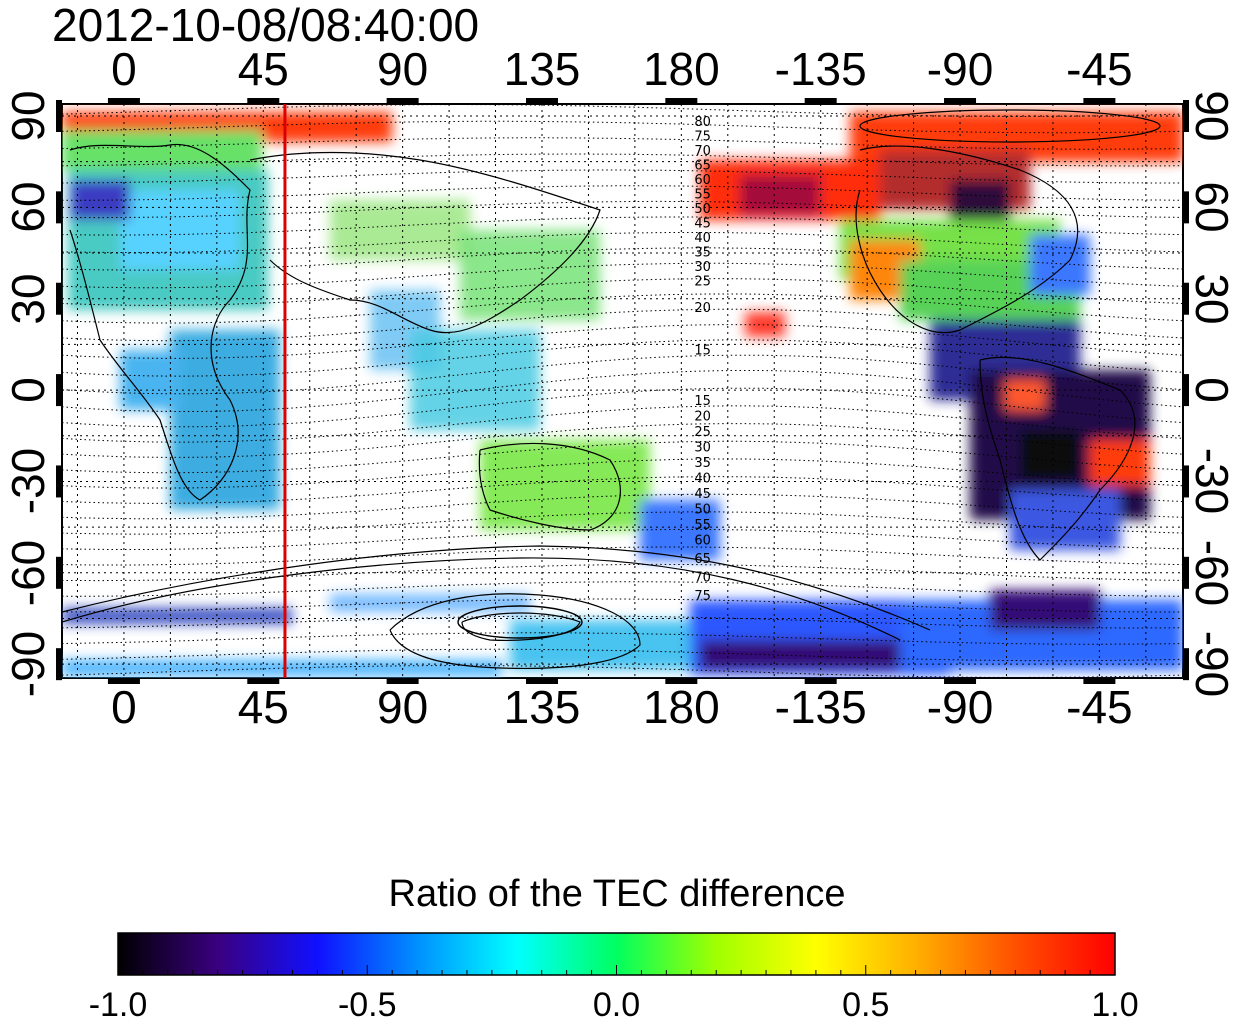 Image resolution: width=1240 pixels, height=1024 pixels. I want to click on colorbar-tick-label: -1.0, so click(118, 1005).